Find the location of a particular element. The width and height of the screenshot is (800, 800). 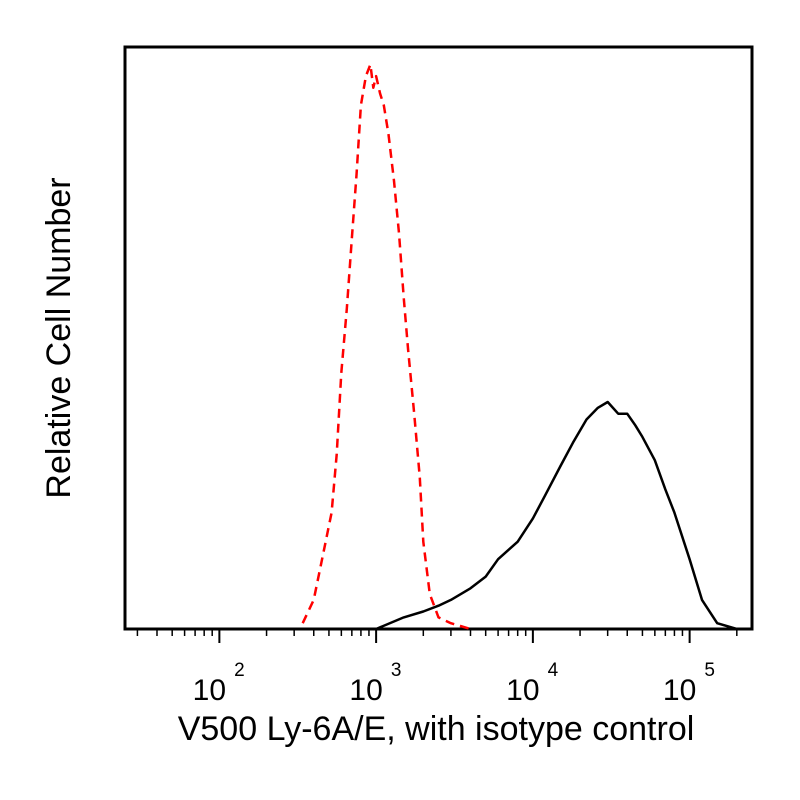

x-tick-exponent: 3 is located at coordinates (396, 670).